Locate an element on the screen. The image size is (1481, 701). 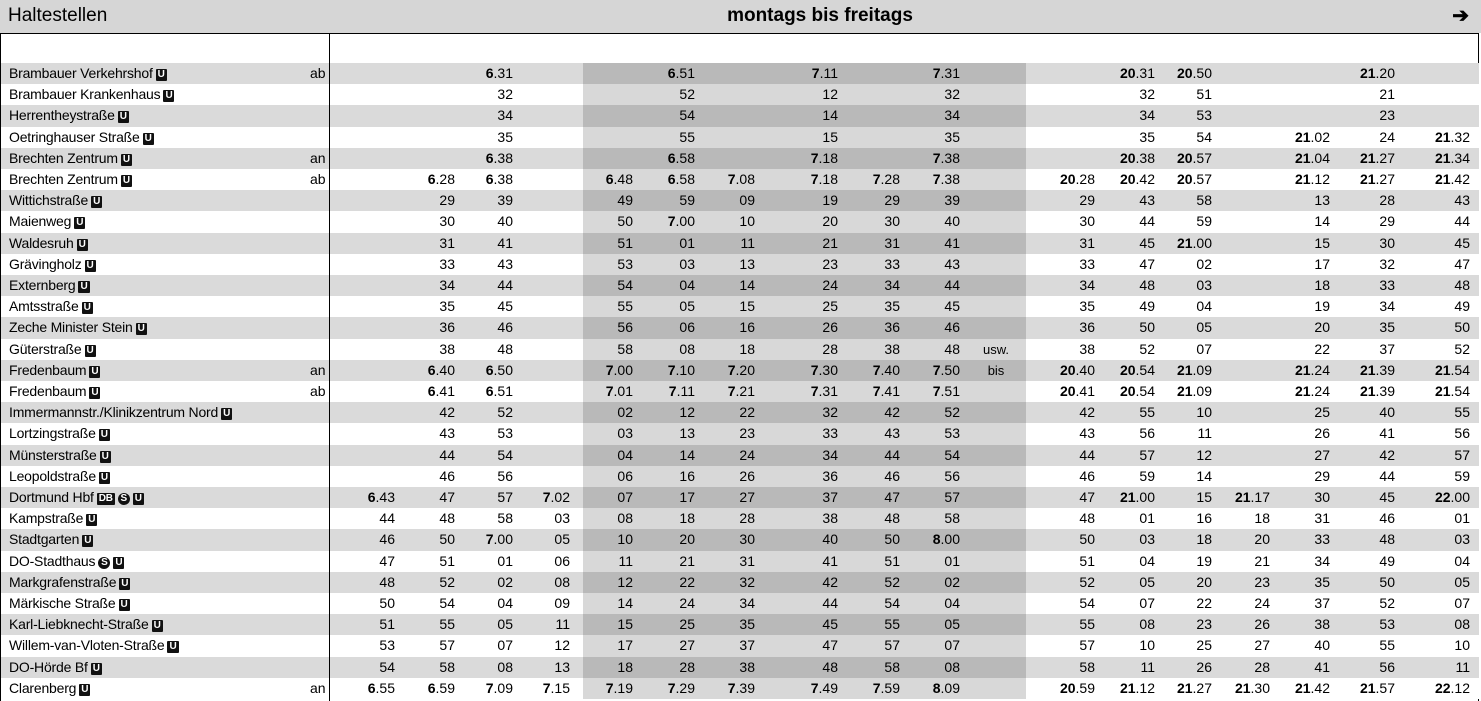
departure-time: 13 is located at coordinates (1322, 200).